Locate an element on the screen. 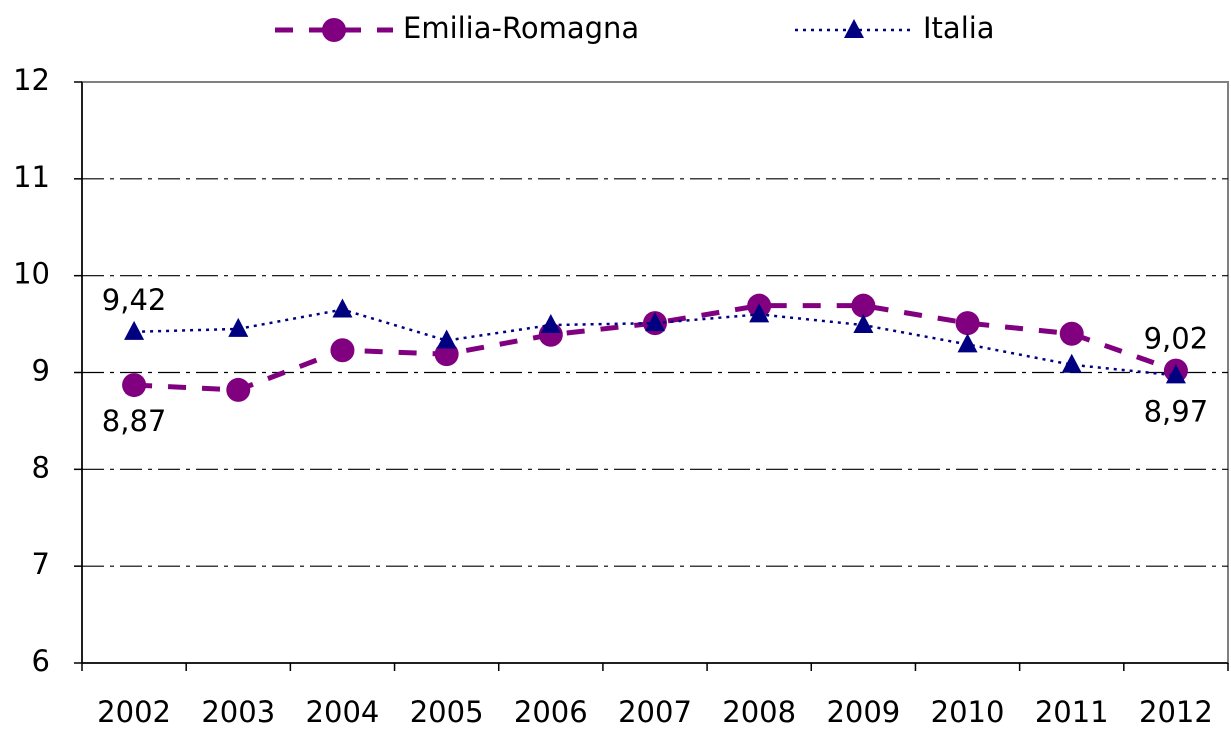 Image resolution: width=1231 pixels, height=730 pixels. y-tick-label: 9 is located at coordinates (41, 371).